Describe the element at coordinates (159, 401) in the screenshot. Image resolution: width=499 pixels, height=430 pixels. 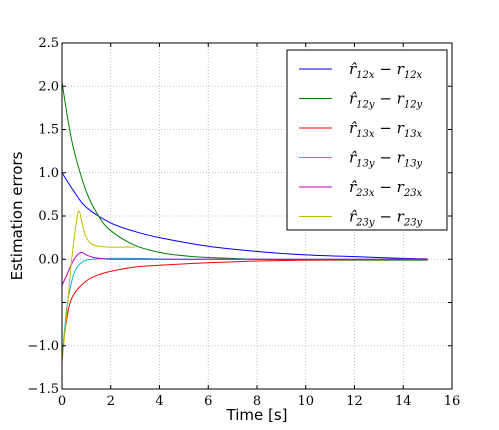
I see `x-tick-label: 4` at that location.